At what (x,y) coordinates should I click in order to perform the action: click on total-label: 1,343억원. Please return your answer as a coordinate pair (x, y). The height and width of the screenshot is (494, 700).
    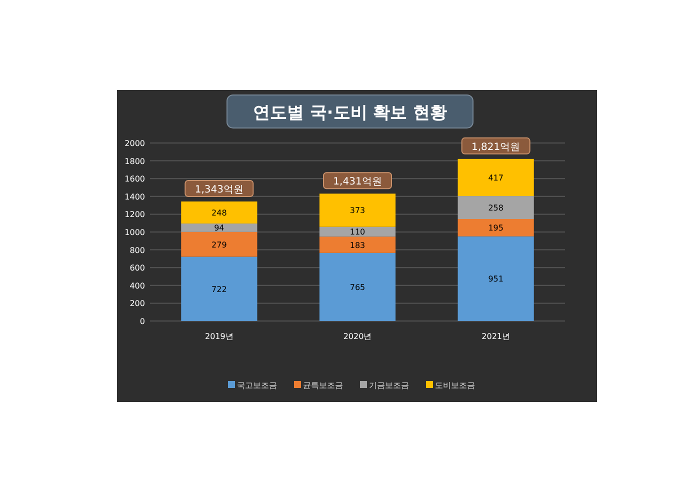
    Looking at the image, I should click on (219, 190).